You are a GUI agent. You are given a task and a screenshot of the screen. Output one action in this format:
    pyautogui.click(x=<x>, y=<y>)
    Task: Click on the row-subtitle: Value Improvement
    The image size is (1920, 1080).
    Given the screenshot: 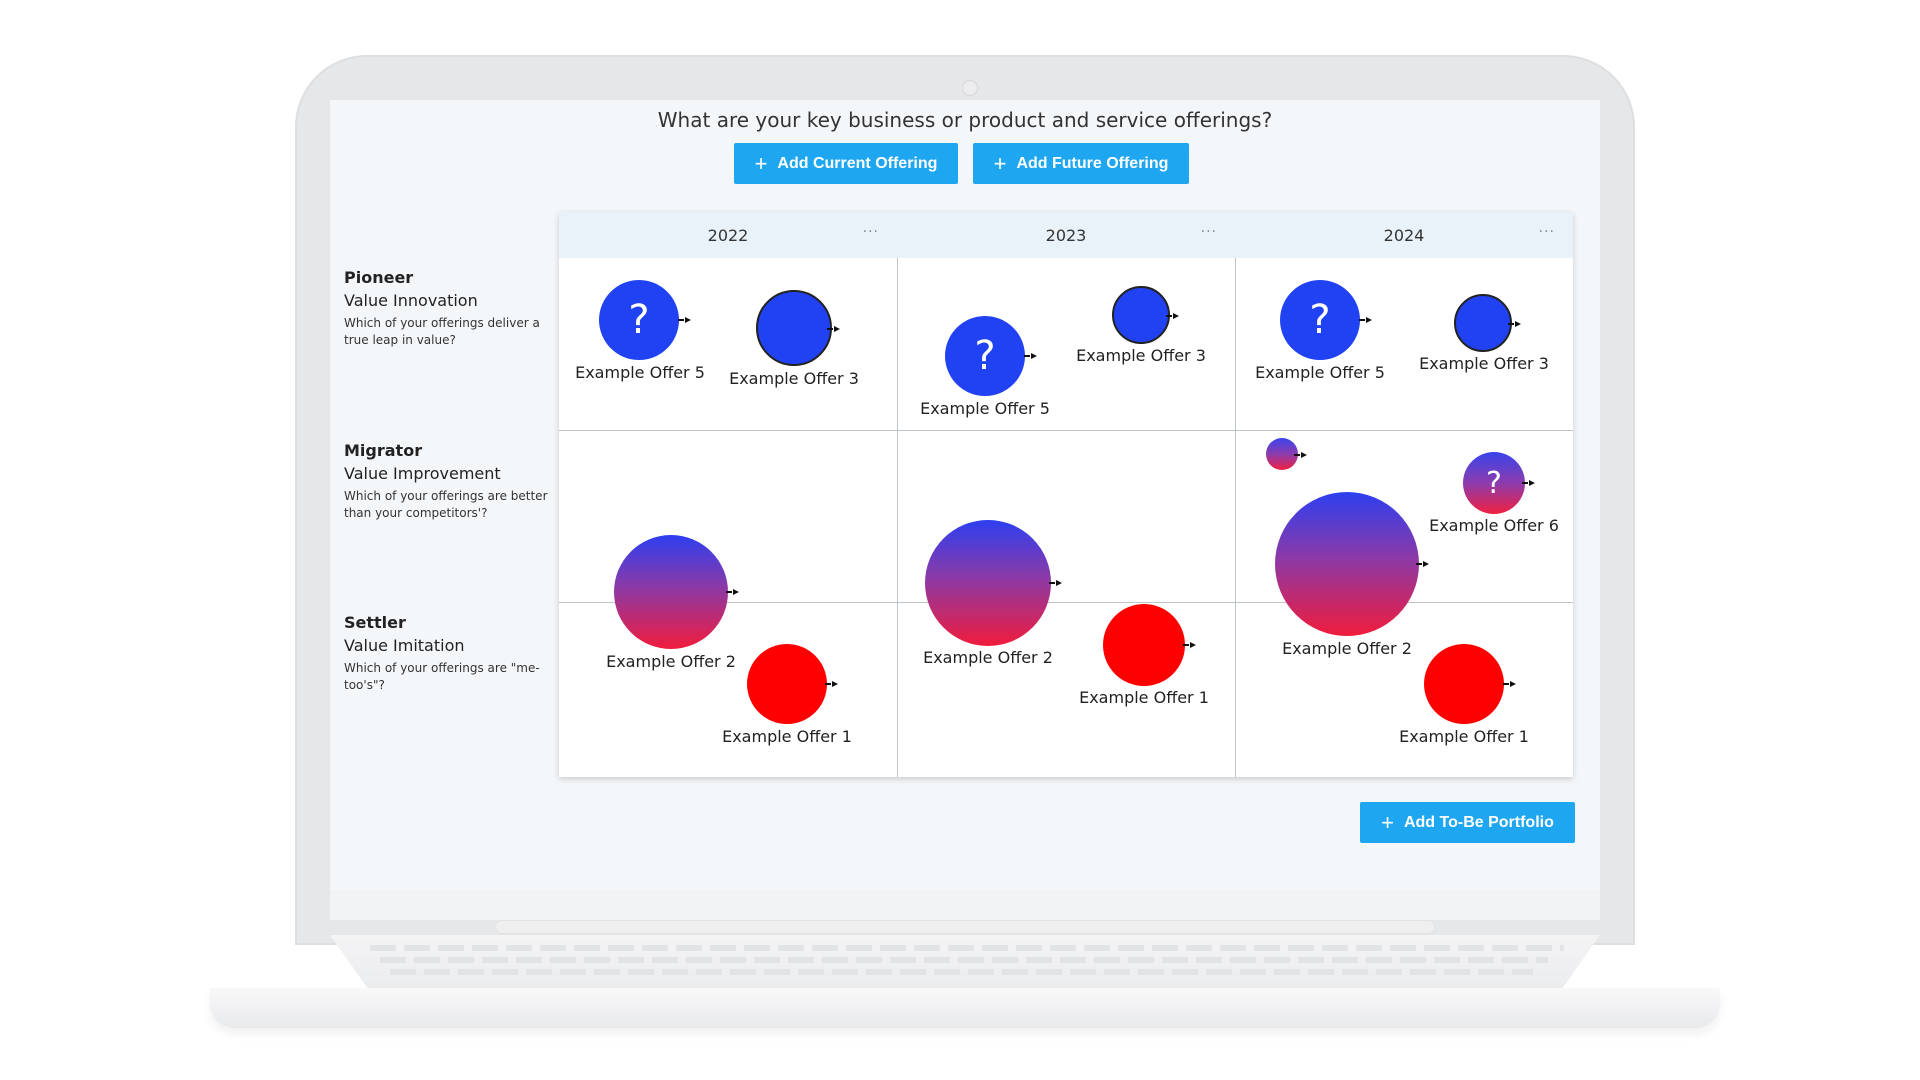 What is the action you would take?
    pyautogui.click(x=422, y=473)
    